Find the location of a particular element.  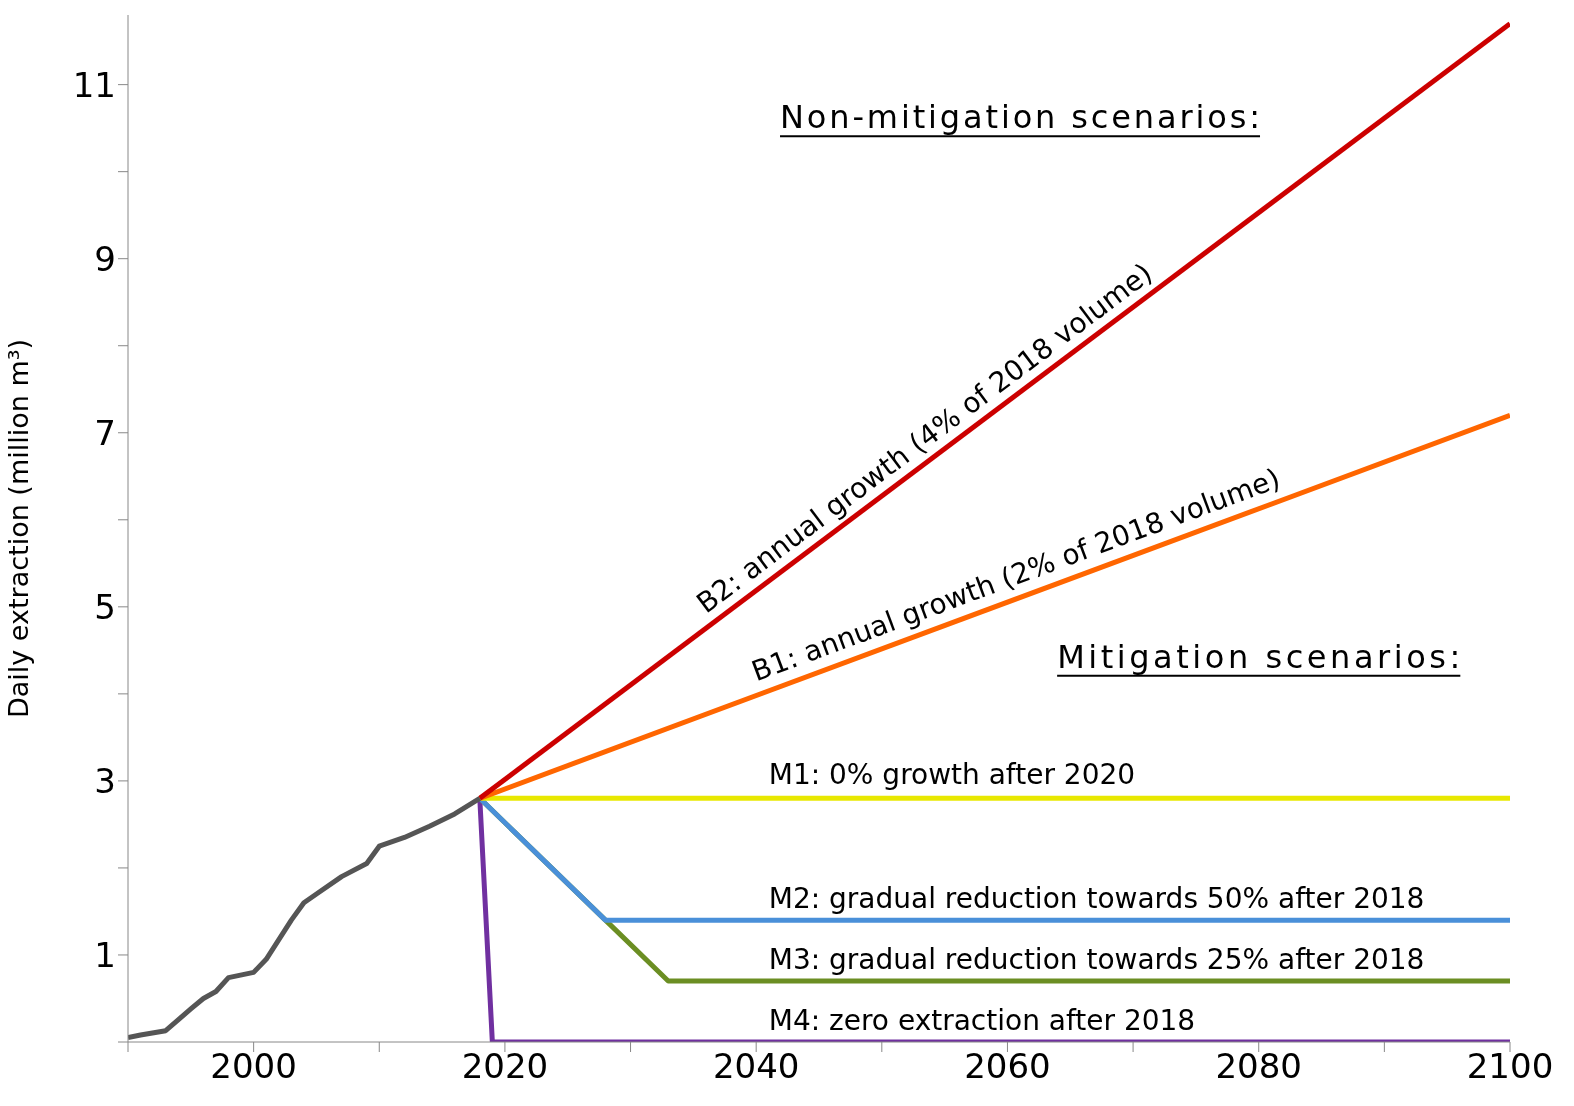

x-tick-label: 2060 is located at coordinates (1007, 1066).